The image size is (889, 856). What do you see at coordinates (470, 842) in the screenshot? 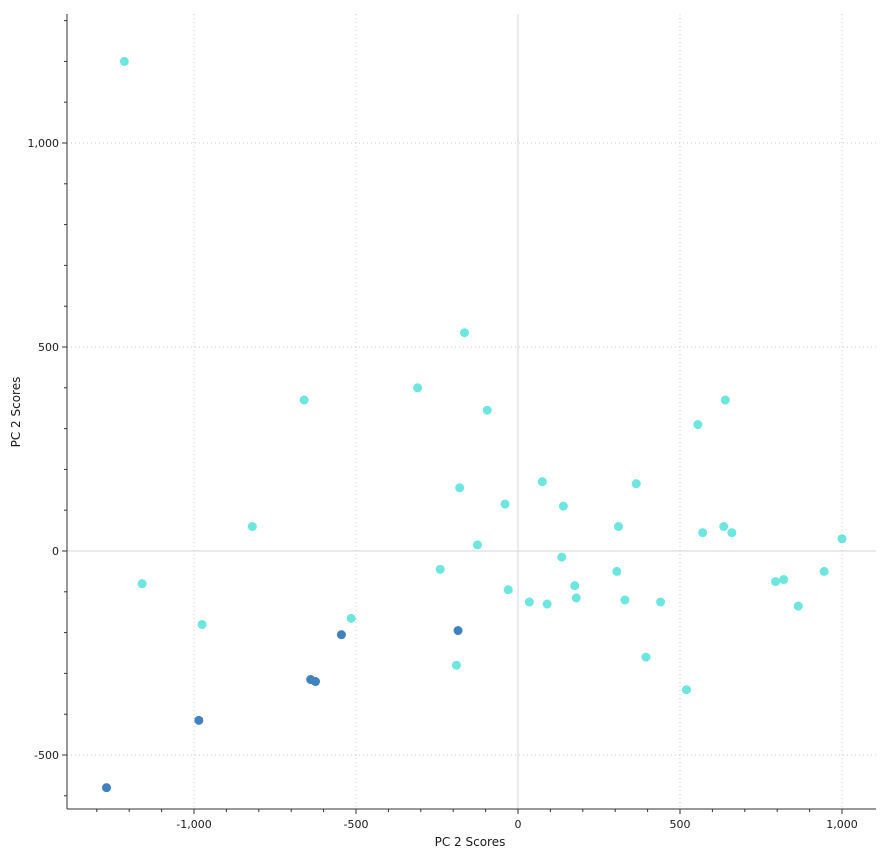
I see `x-axis-label: PC 2 Scores` at bounding box center [470, 842].